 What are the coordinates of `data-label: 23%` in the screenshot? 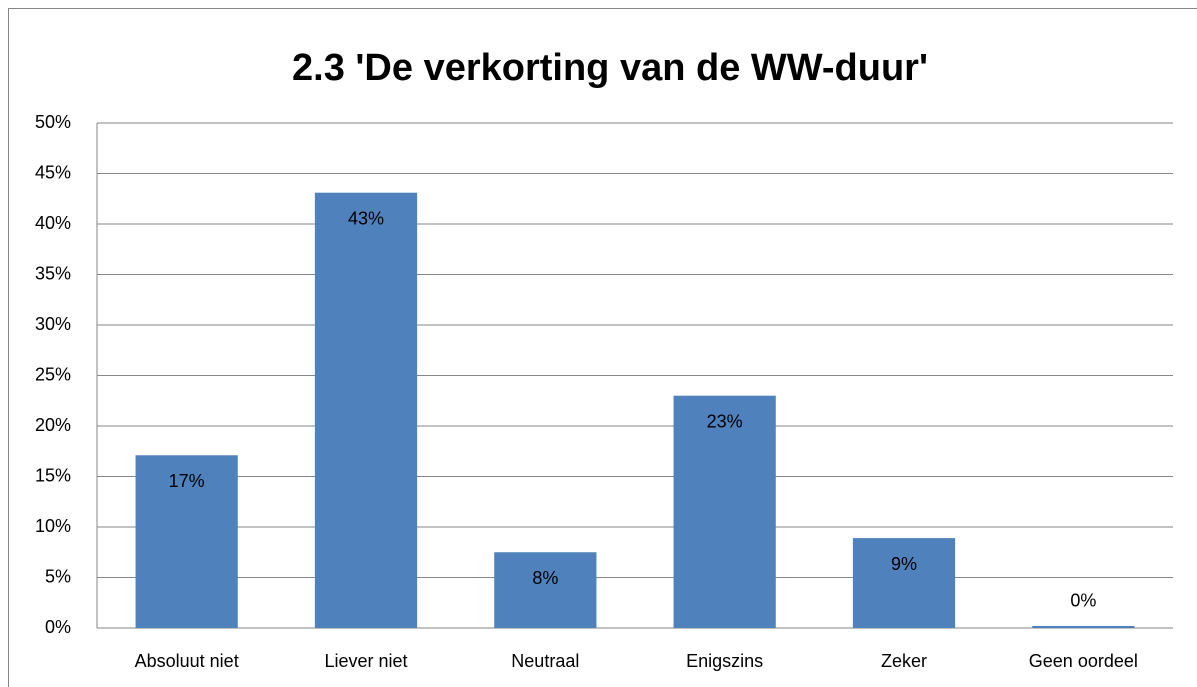 It's located at (725, 421).